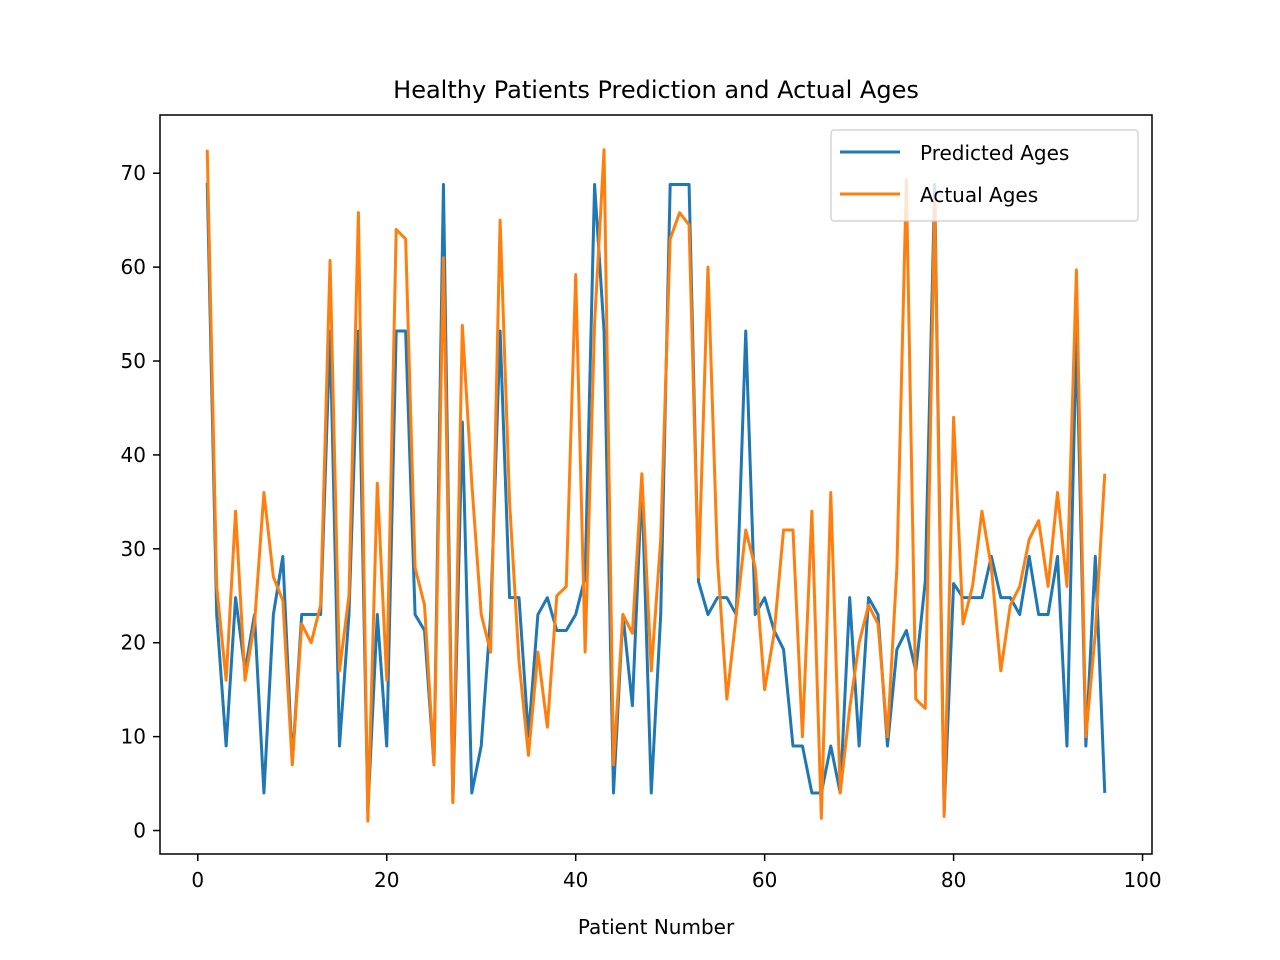  Describe the element at coordinates (979, 195) in the screenshot. I see `legend-label-actual: Actual Ages` at that location.